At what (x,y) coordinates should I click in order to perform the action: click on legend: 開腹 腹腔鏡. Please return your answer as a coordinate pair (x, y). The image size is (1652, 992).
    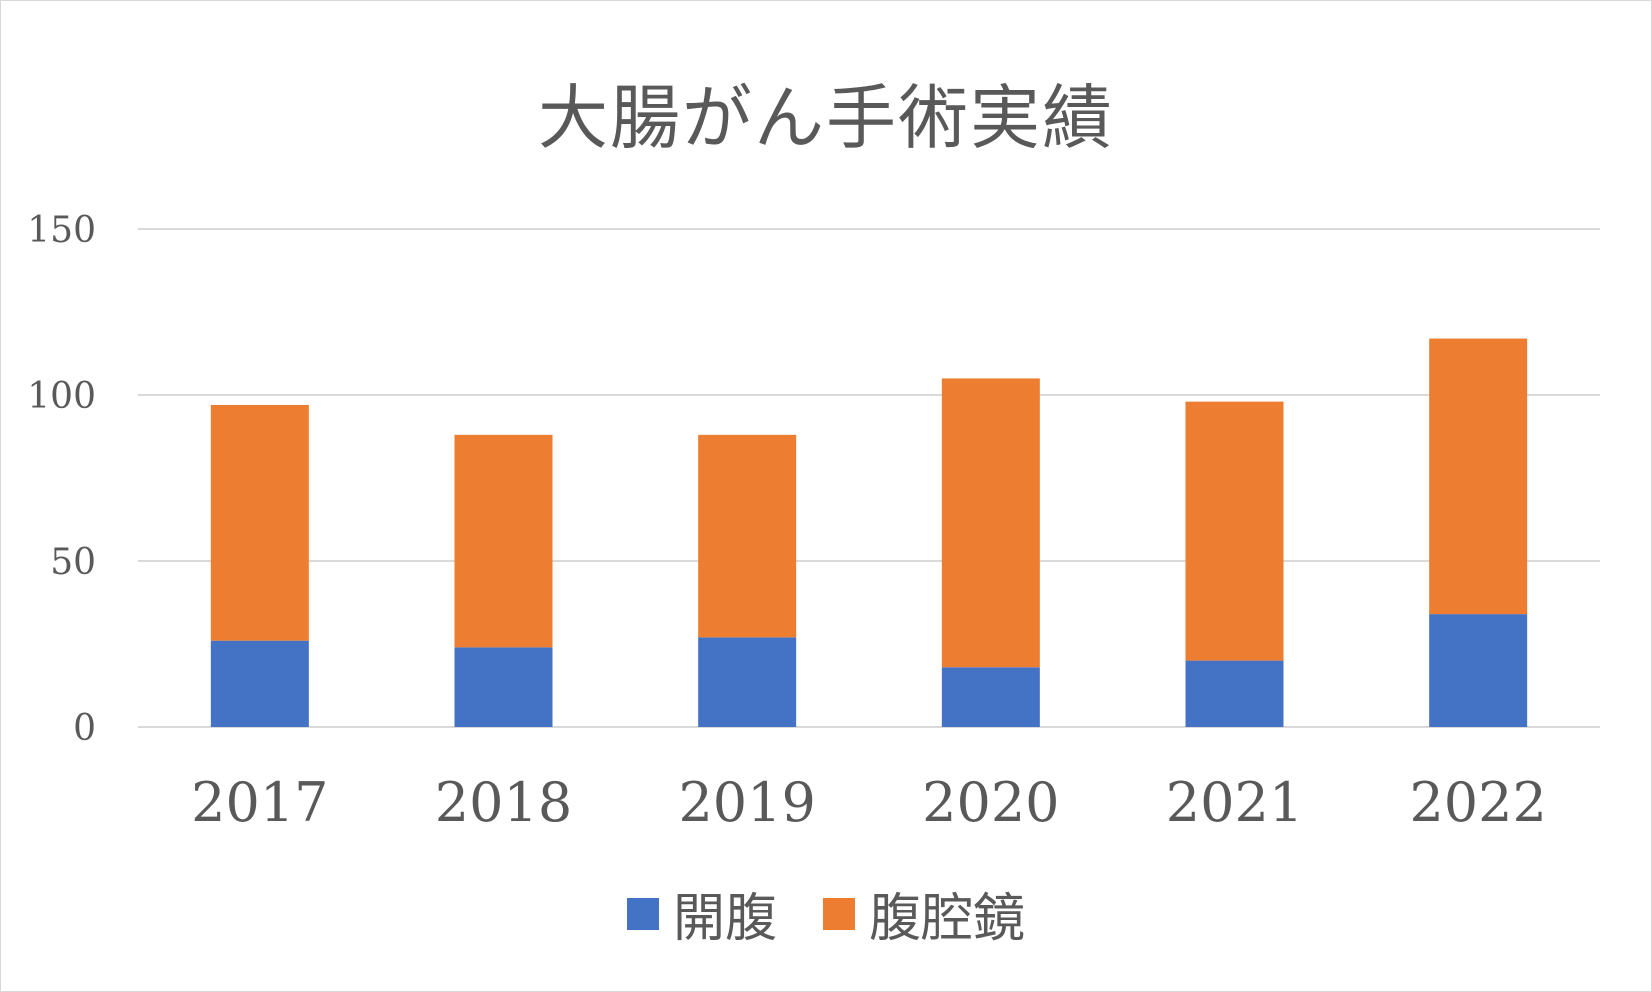
    Looking at the image, I should click on (826, 913).